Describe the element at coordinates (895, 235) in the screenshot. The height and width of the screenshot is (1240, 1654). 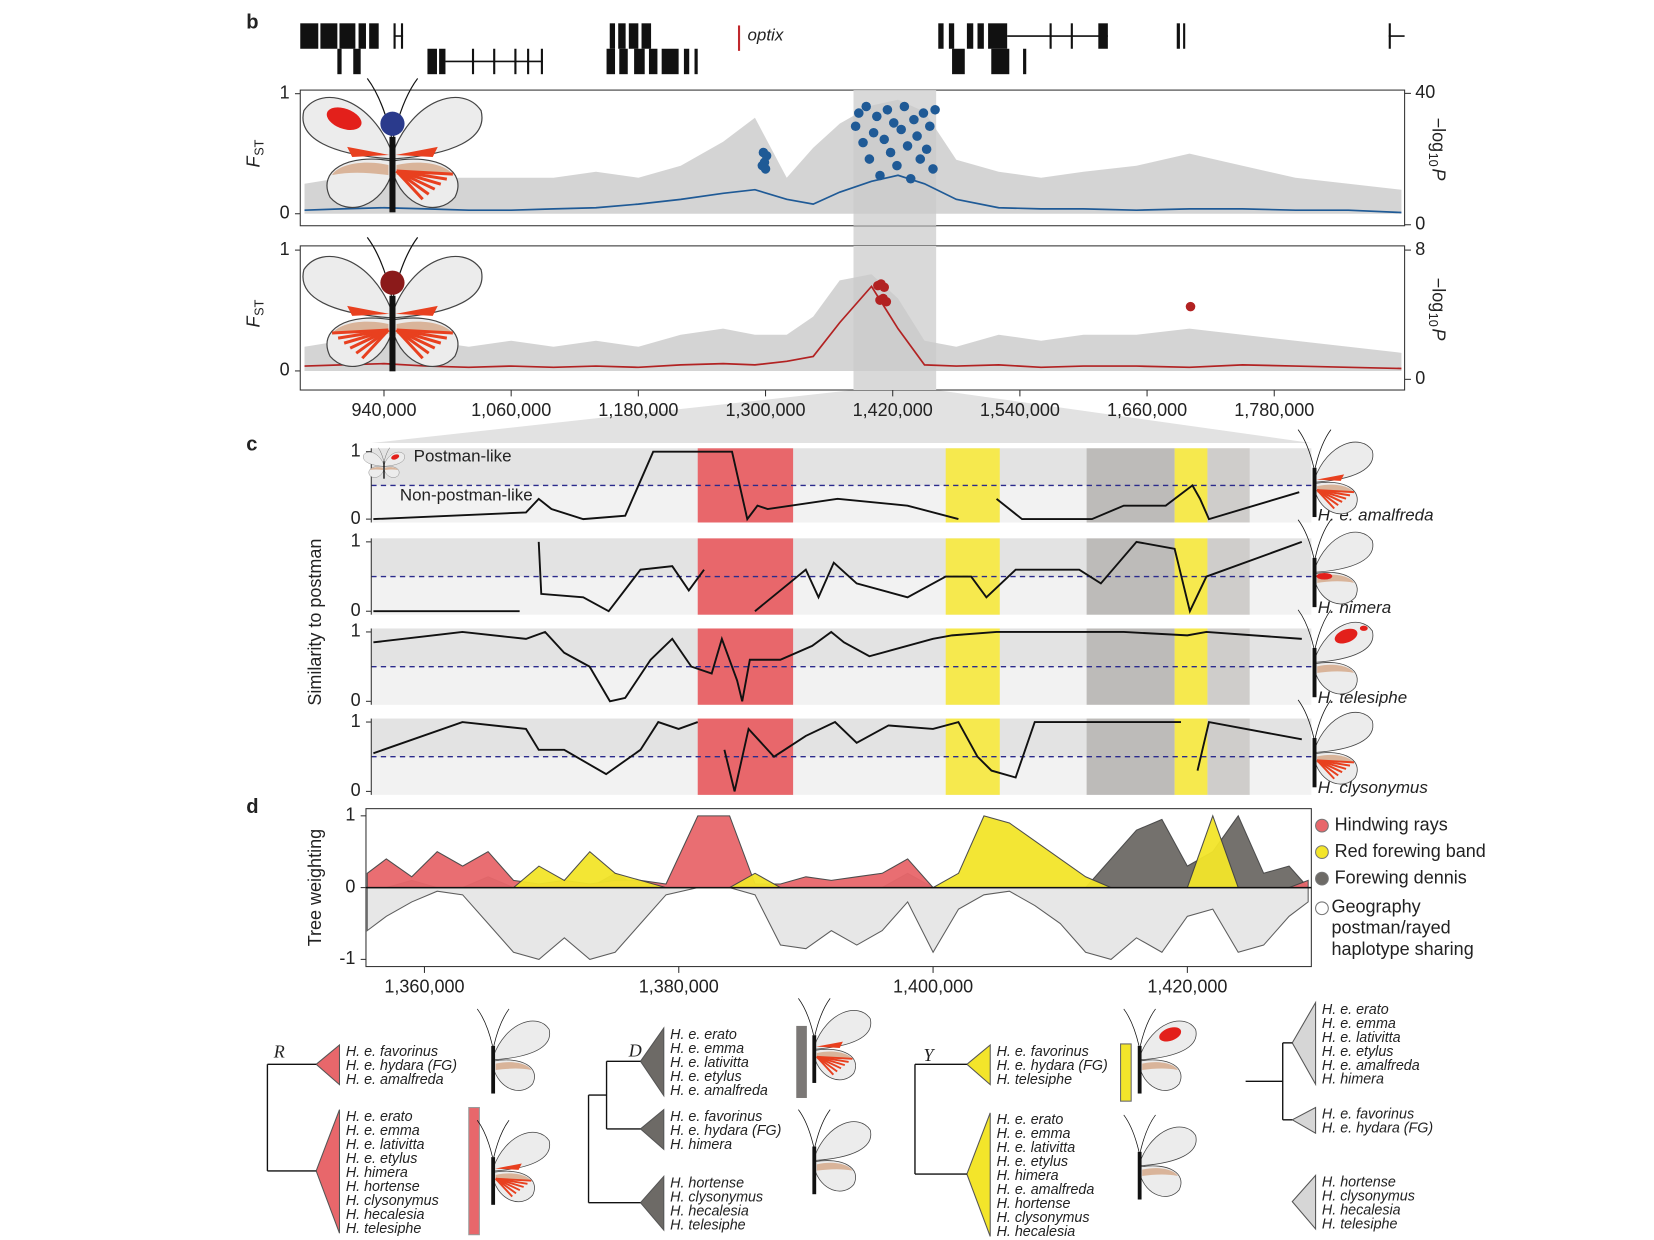
I see `window-connector` at that location.